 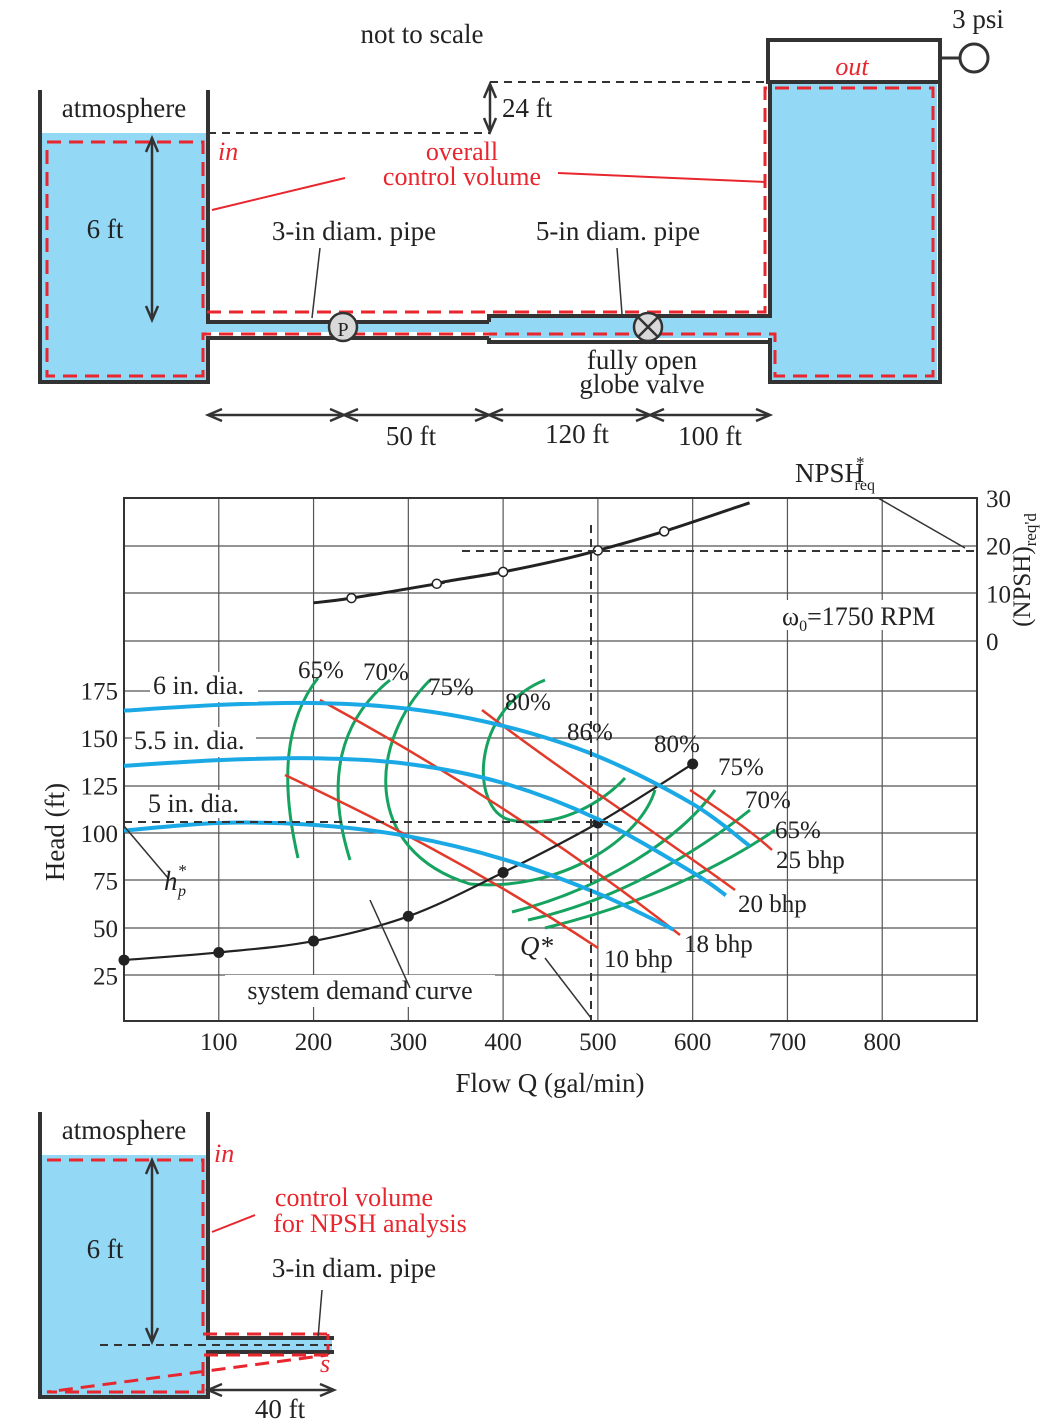 What do you see at coordinates (528, 702) in the screenshot?
I see `eff-label-80-top: 80%` at bounding box center [528, 702].